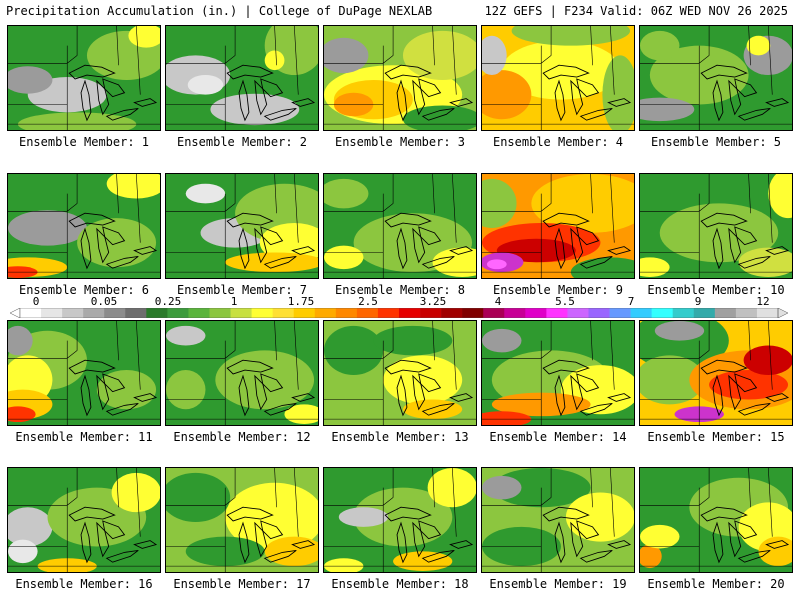  Describe the element at coordinates (400, 584) in the screenshot. I see `ensemble-member-label: Ensemble Member: 18` at that location.